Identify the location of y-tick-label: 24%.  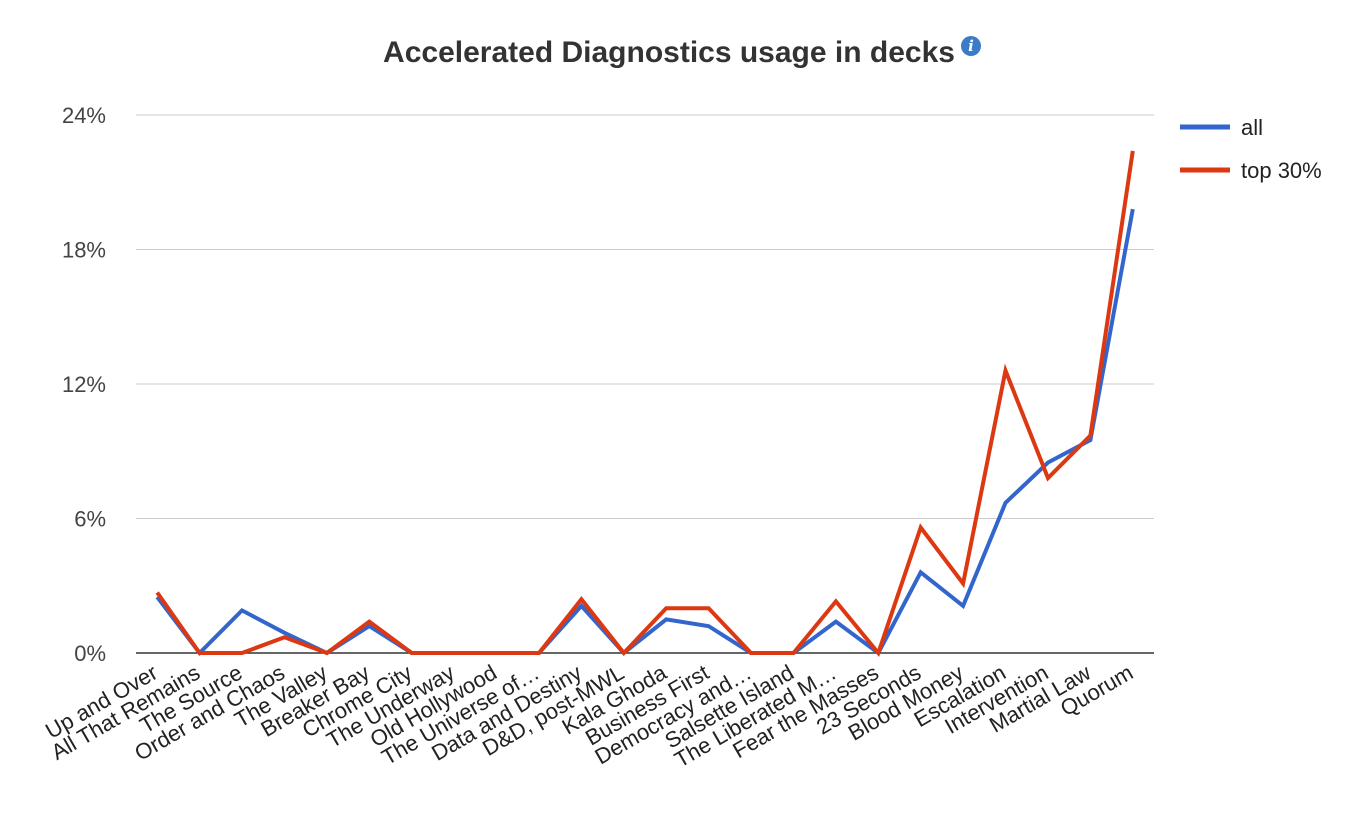
(84, 115).